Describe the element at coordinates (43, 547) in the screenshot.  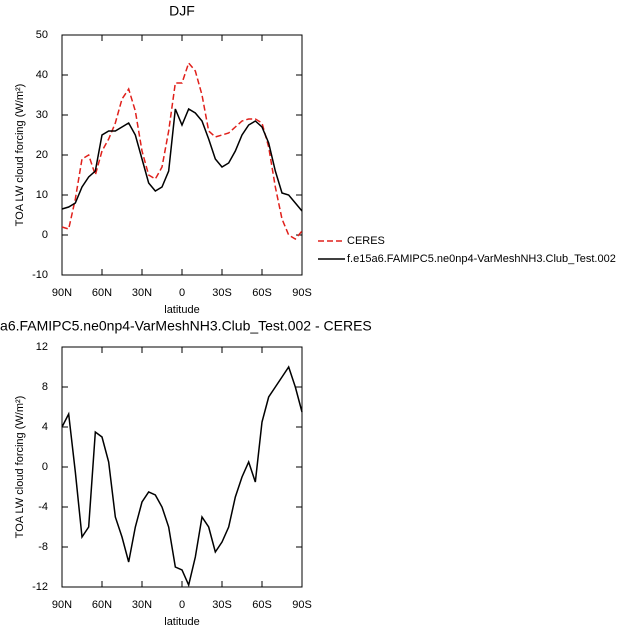
I see `y-tick-label: -8` at that location.